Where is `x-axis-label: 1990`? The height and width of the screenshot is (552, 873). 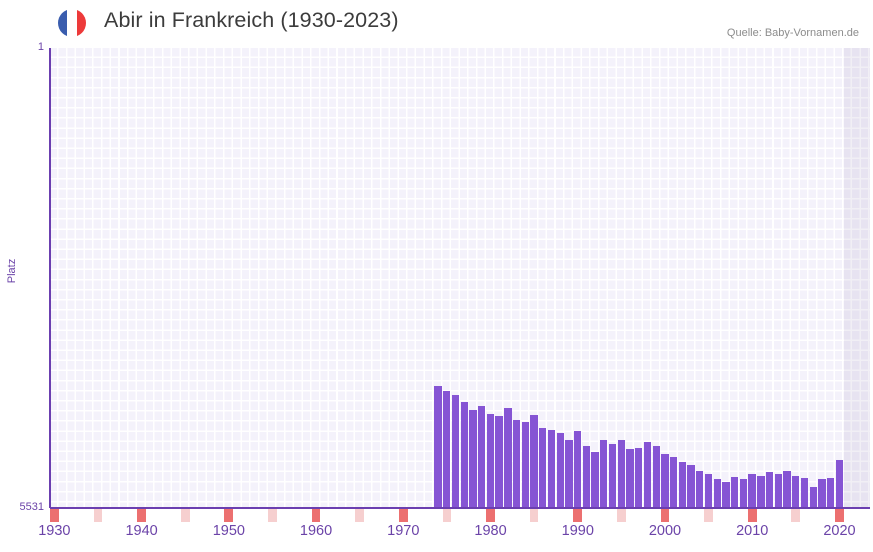
x-axis-label: 1990 is located at coordinates (577, 531).